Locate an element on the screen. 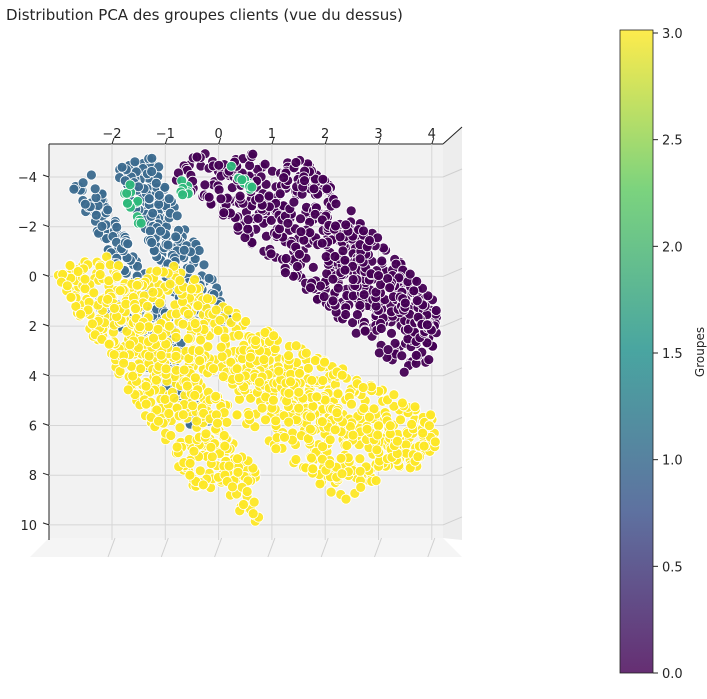  x-tick-label: 0 is located at coordinates (218, 134).